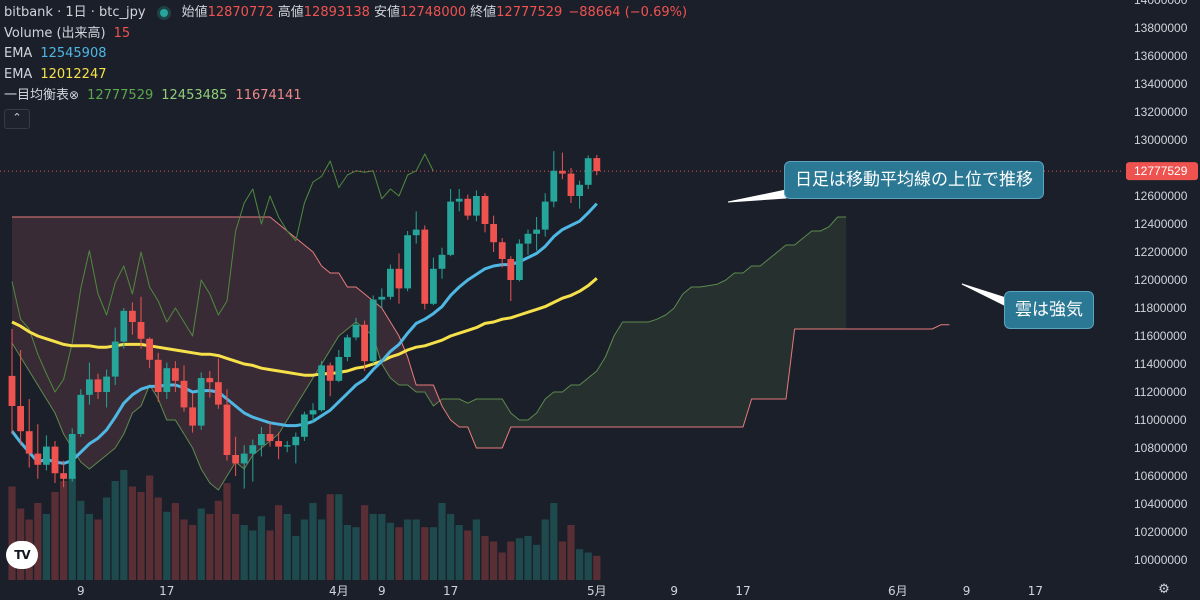 The height and width of the screenshot is (600, 1200). Describe the element at coordinates (75, 12) in the screenshot. I see `symbol-title: bitbank · 1日 · btc_jpy` at that location.